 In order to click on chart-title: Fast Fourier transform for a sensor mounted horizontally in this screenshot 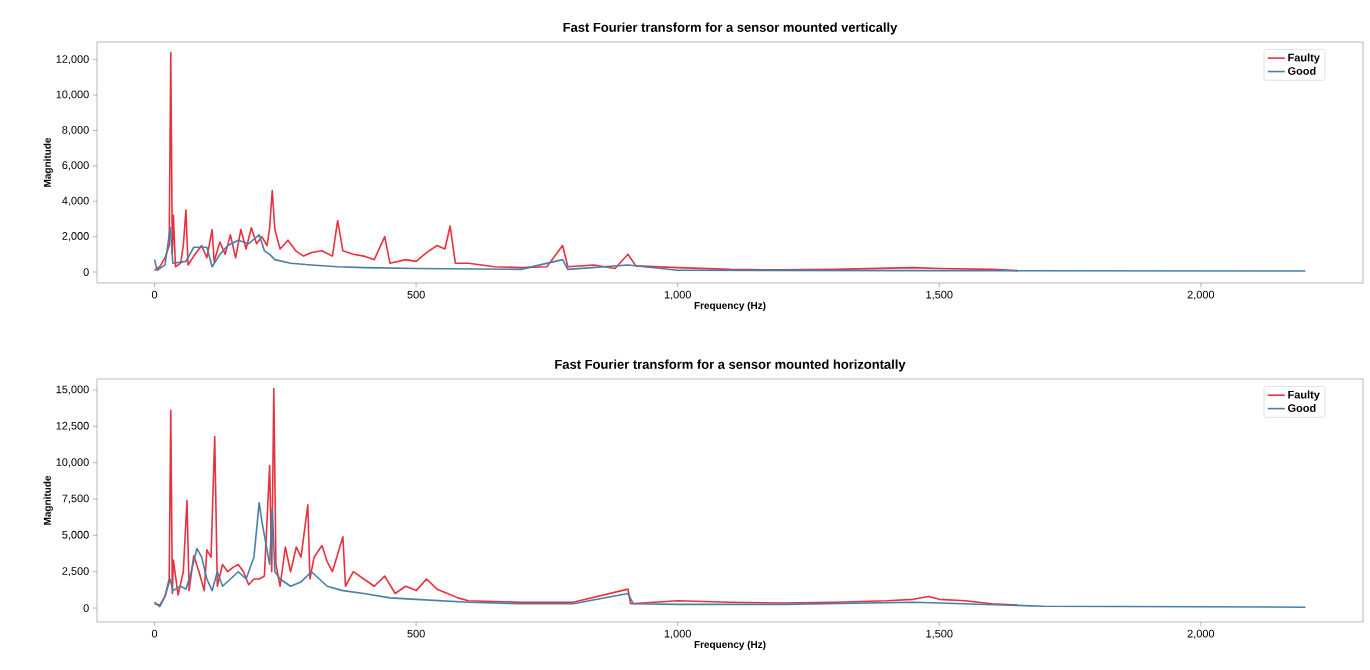, I will do `click(730, 365)`.